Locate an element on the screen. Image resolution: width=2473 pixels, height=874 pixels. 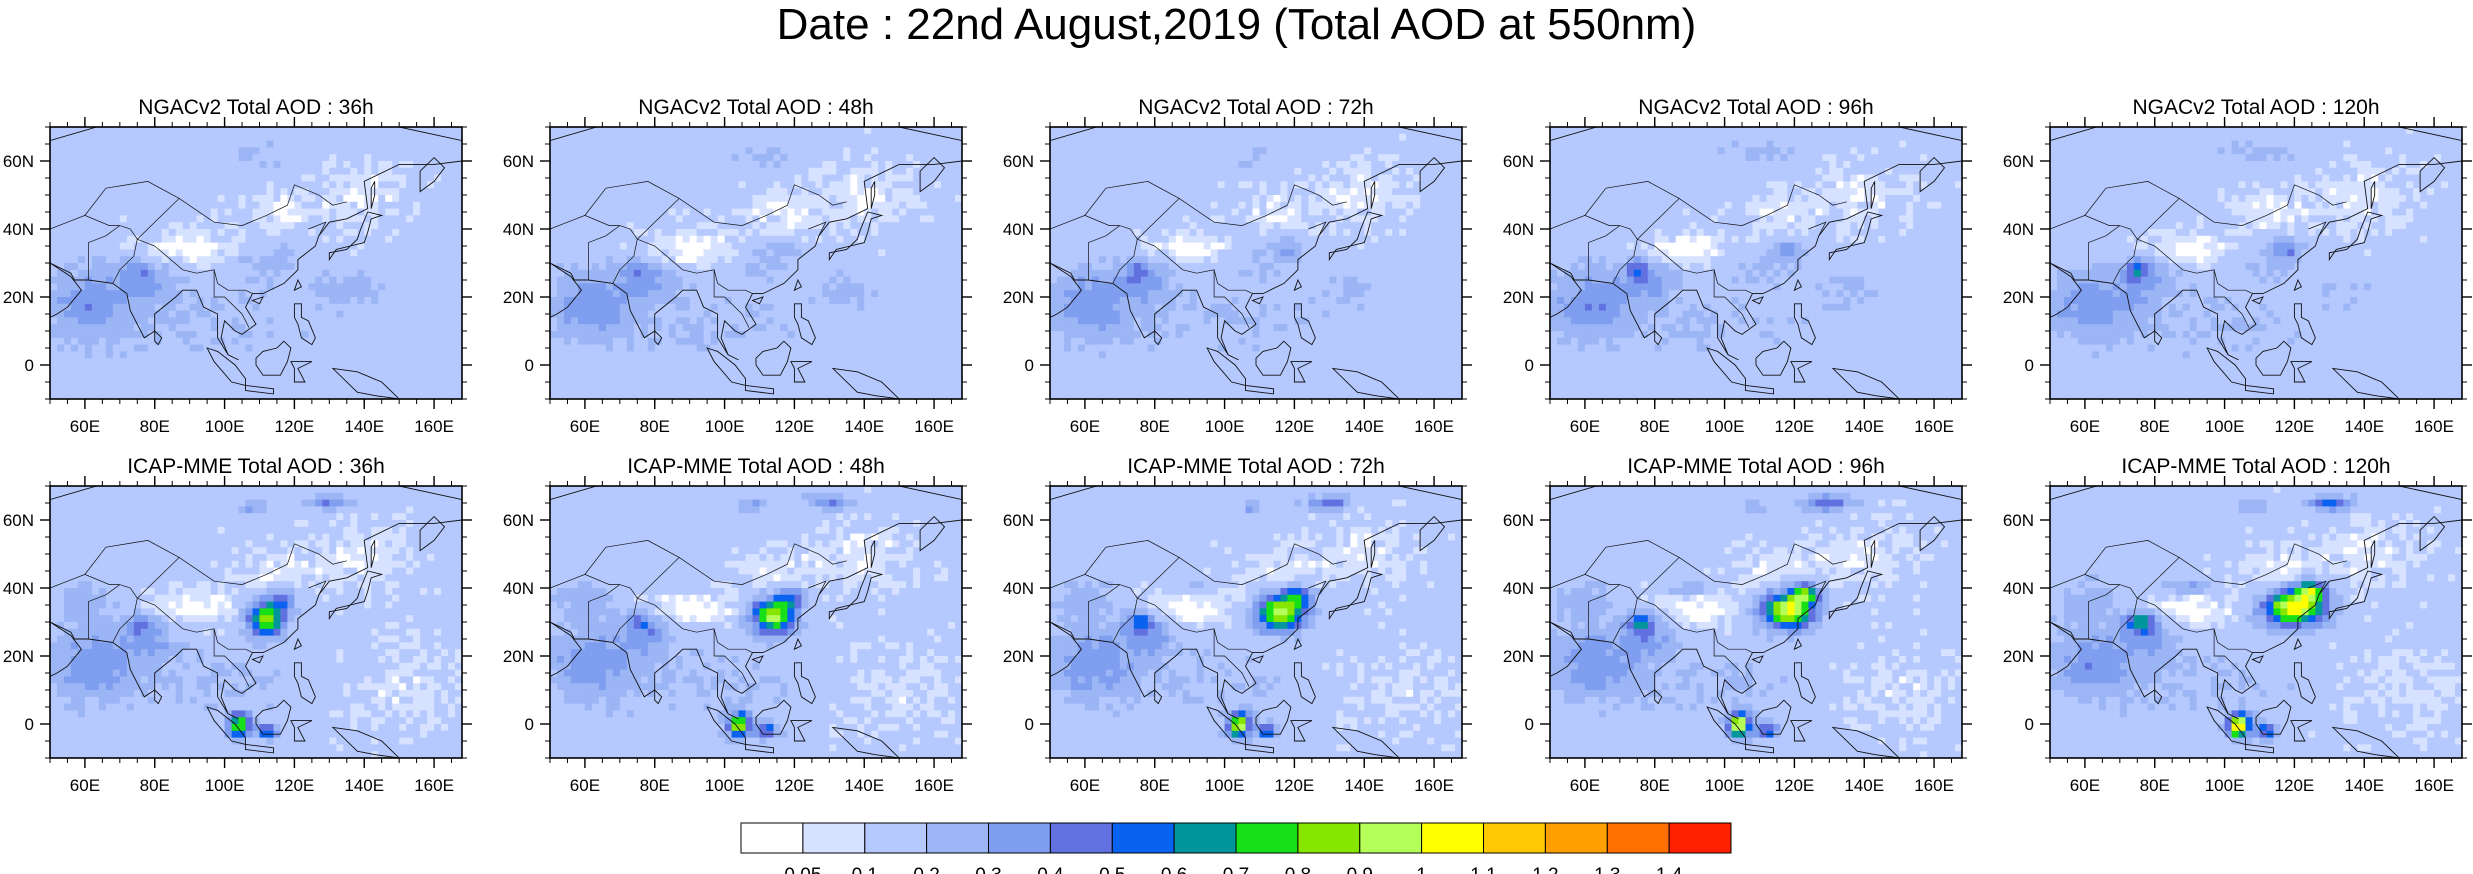
panel-title: NGACv2 Total AOD : 120h is located at coordinates (2255, 107).